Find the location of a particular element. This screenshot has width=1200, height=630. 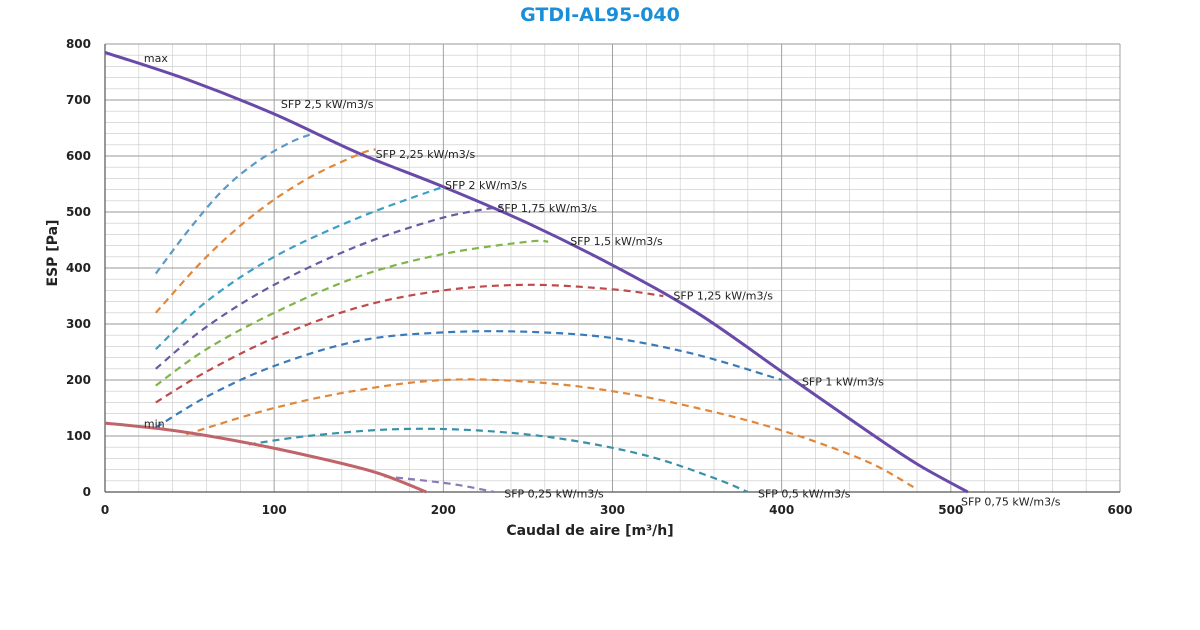

y-axis-label: ESP [Pa] is located at coordinates (53, 253).